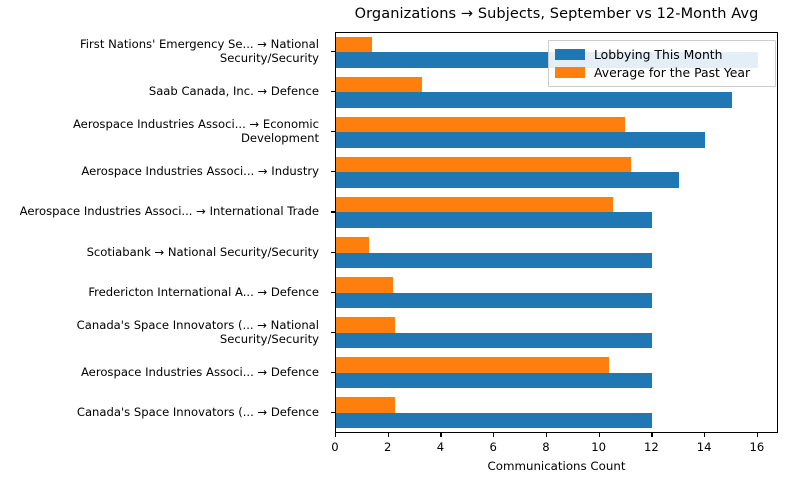 The width and height of the screenshot is (795, 491). What do you see at coordinates (440, 447) in the screenshot?
I see `x-axis-tick-label: 4` at bounding box center [440, 447].